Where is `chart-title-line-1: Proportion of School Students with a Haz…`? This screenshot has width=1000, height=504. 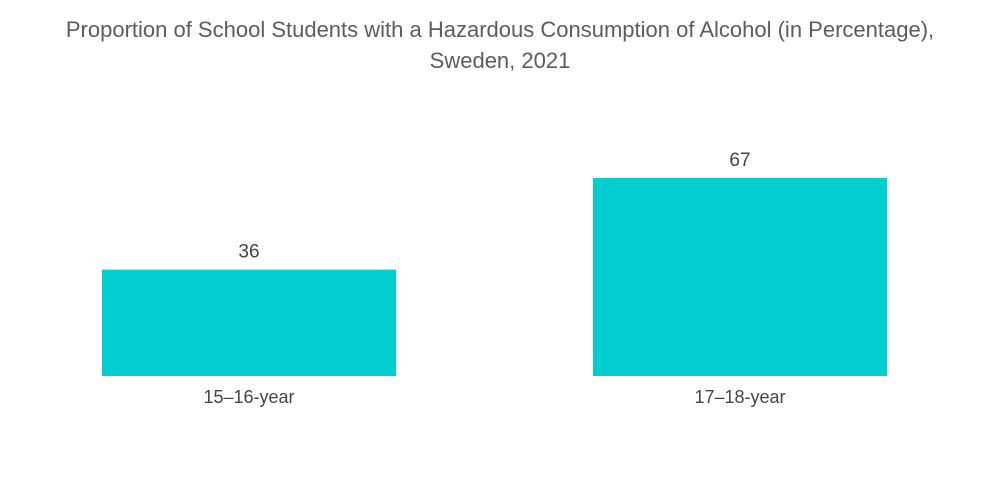
chart-title-line-1: Proportion of School Students with a Haz… is located at coordinates (500, 29).